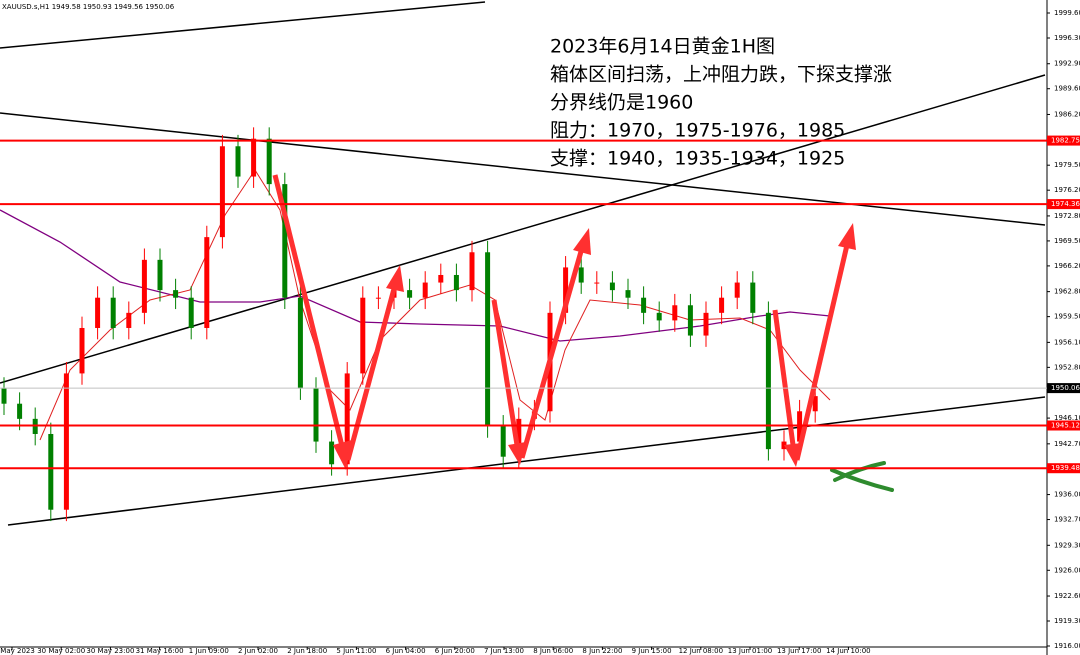 This screenshot has width=1080, height=655. I want to click on x-tick-label: 8 Jun 06:00, so click(553, 651).